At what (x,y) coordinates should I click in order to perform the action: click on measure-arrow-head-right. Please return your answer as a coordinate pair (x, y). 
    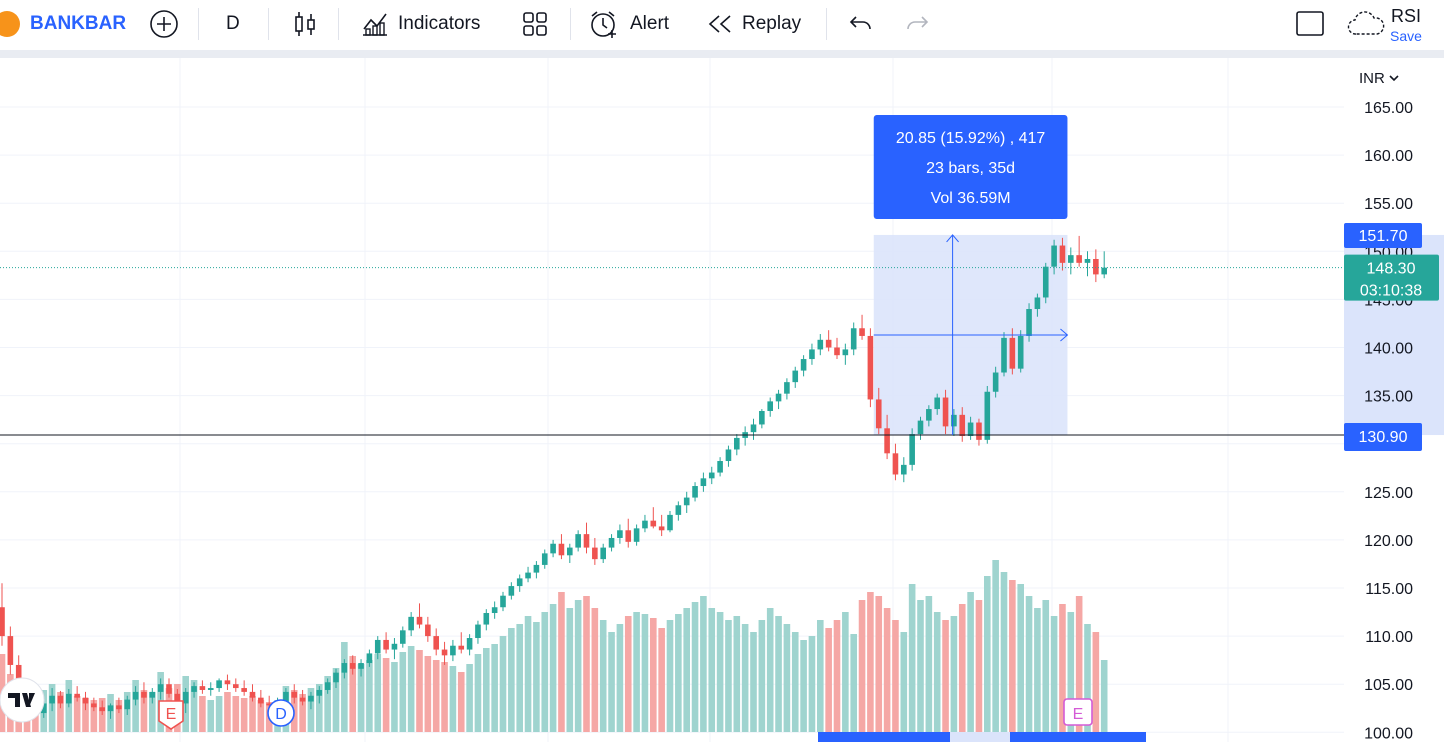
    Looking at the image, I should click on (1064, 335).